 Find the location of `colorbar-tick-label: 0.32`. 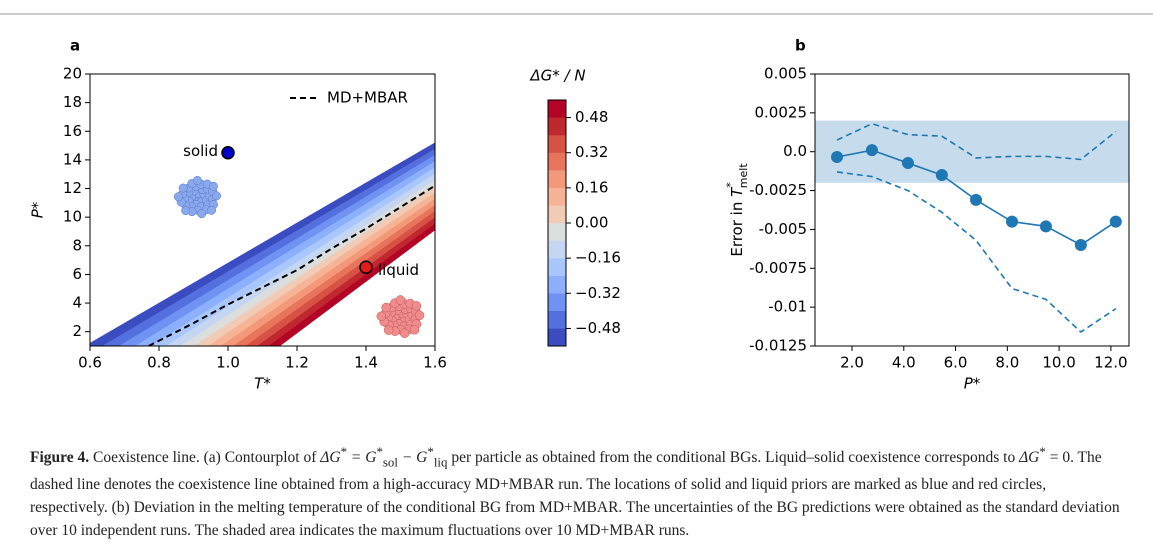

colorbar-tick-label: 0.32 is located at coordinates (591, 152).